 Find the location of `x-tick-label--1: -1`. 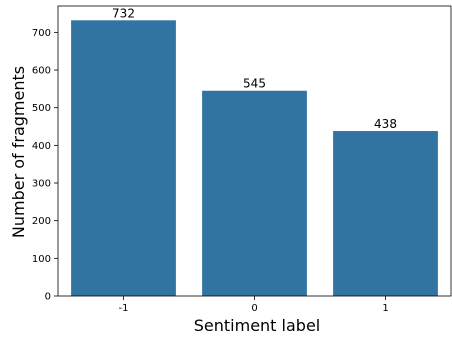

x-tick-label--1: -1 is located at coordinates (124, 308).